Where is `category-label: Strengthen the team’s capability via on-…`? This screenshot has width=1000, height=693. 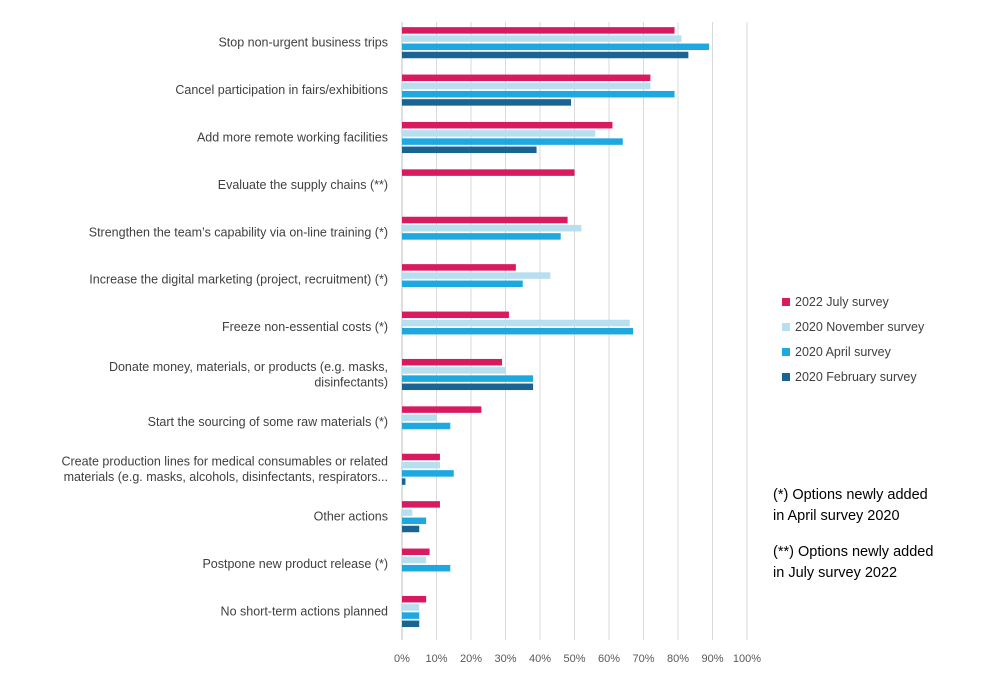
category-label: Strengthen the team’s capability via on-… is located at coordinates (238, 232).